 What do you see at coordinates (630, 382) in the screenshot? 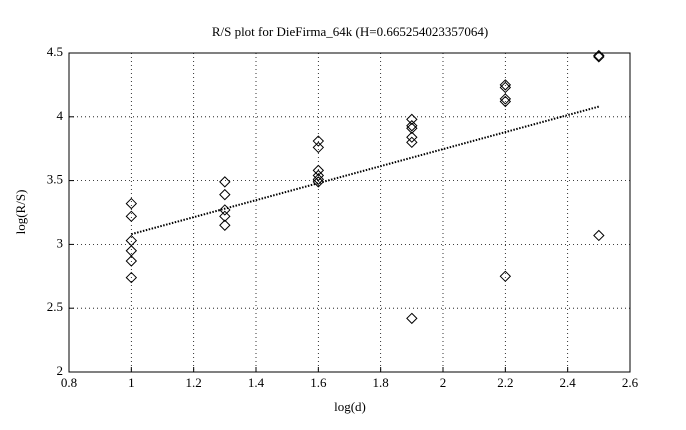
I see `x-tick-label: 2.6` at bounding box center [630, 382].